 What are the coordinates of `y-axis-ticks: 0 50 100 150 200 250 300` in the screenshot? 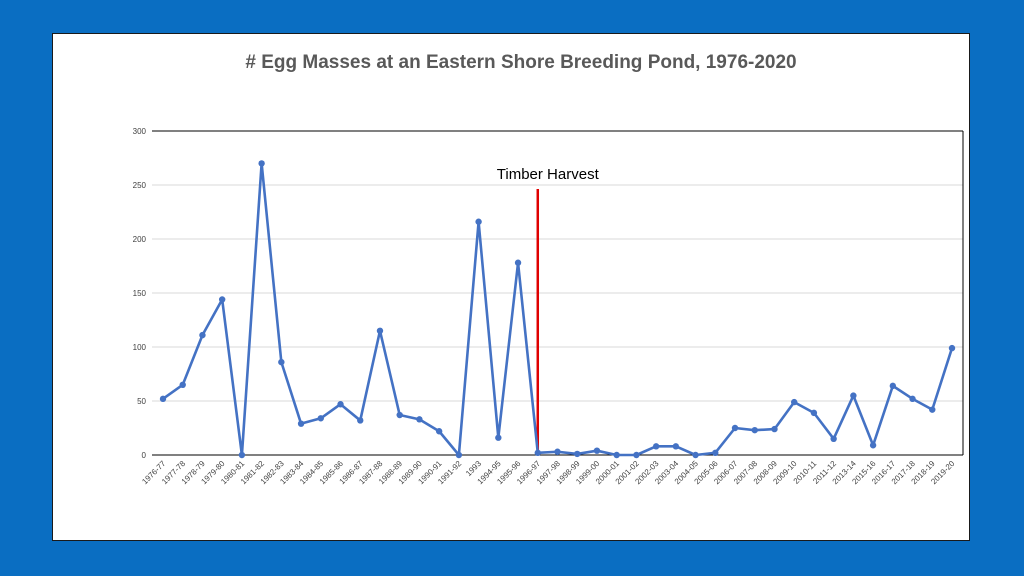 It's located at (140, 293).